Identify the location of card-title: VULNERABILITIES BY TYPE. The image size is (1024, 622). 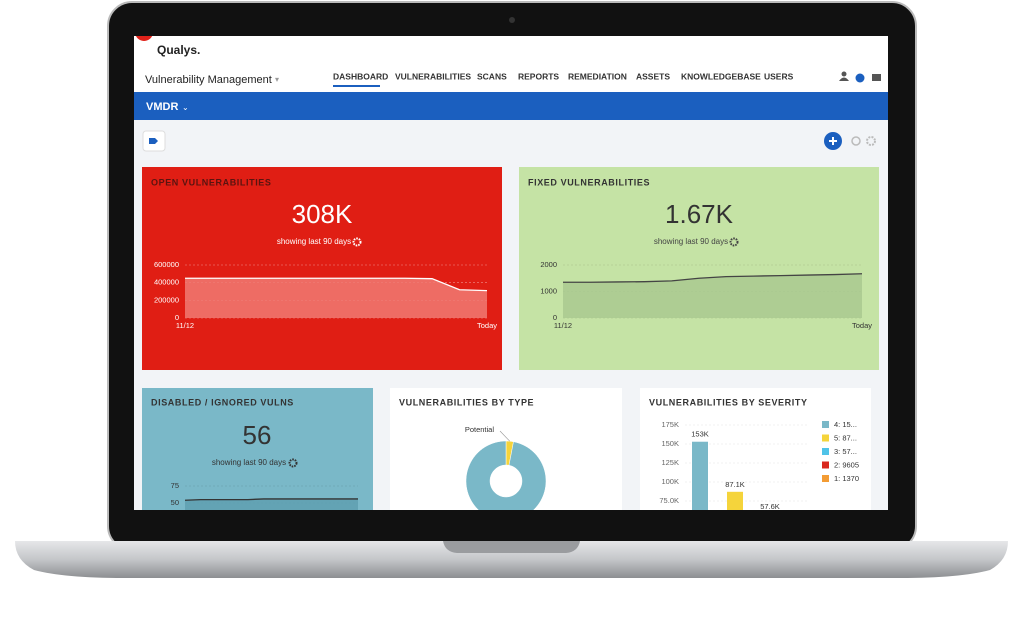
(466, 402).